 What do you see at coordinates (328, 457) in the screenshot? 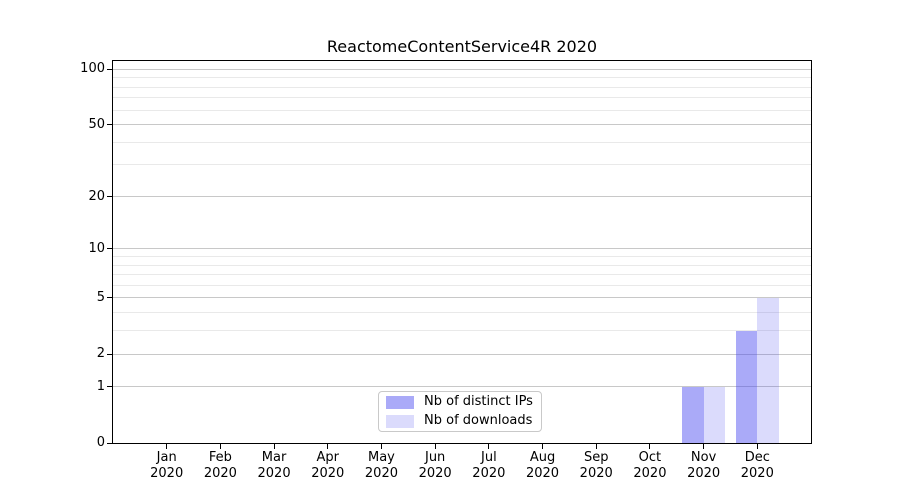
I see `x-tick-label-month: Apr` at bounding box center [328, 457].